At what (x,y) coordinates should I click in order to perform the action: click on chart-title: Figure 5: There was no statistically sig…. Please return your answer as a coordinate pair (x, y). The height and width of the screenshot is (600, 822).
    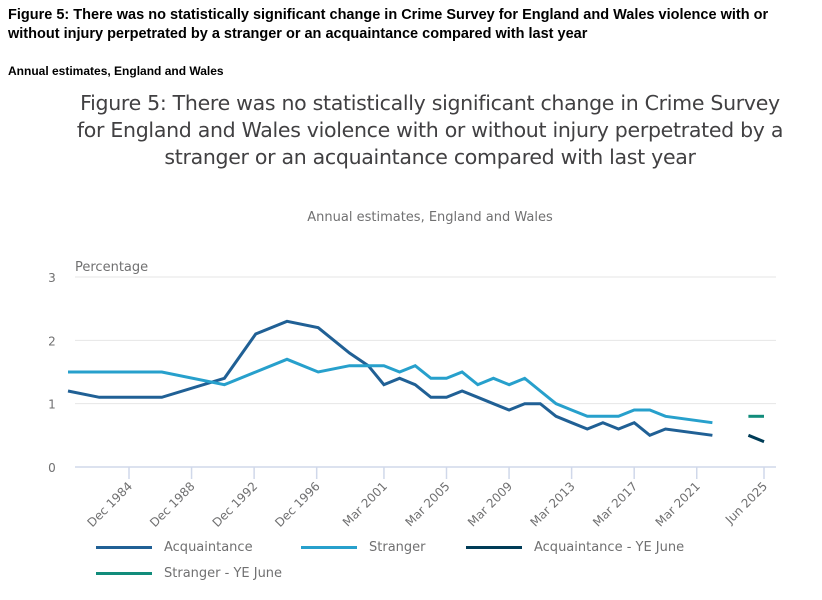
    Looking at the image, I should click on (430, 130).